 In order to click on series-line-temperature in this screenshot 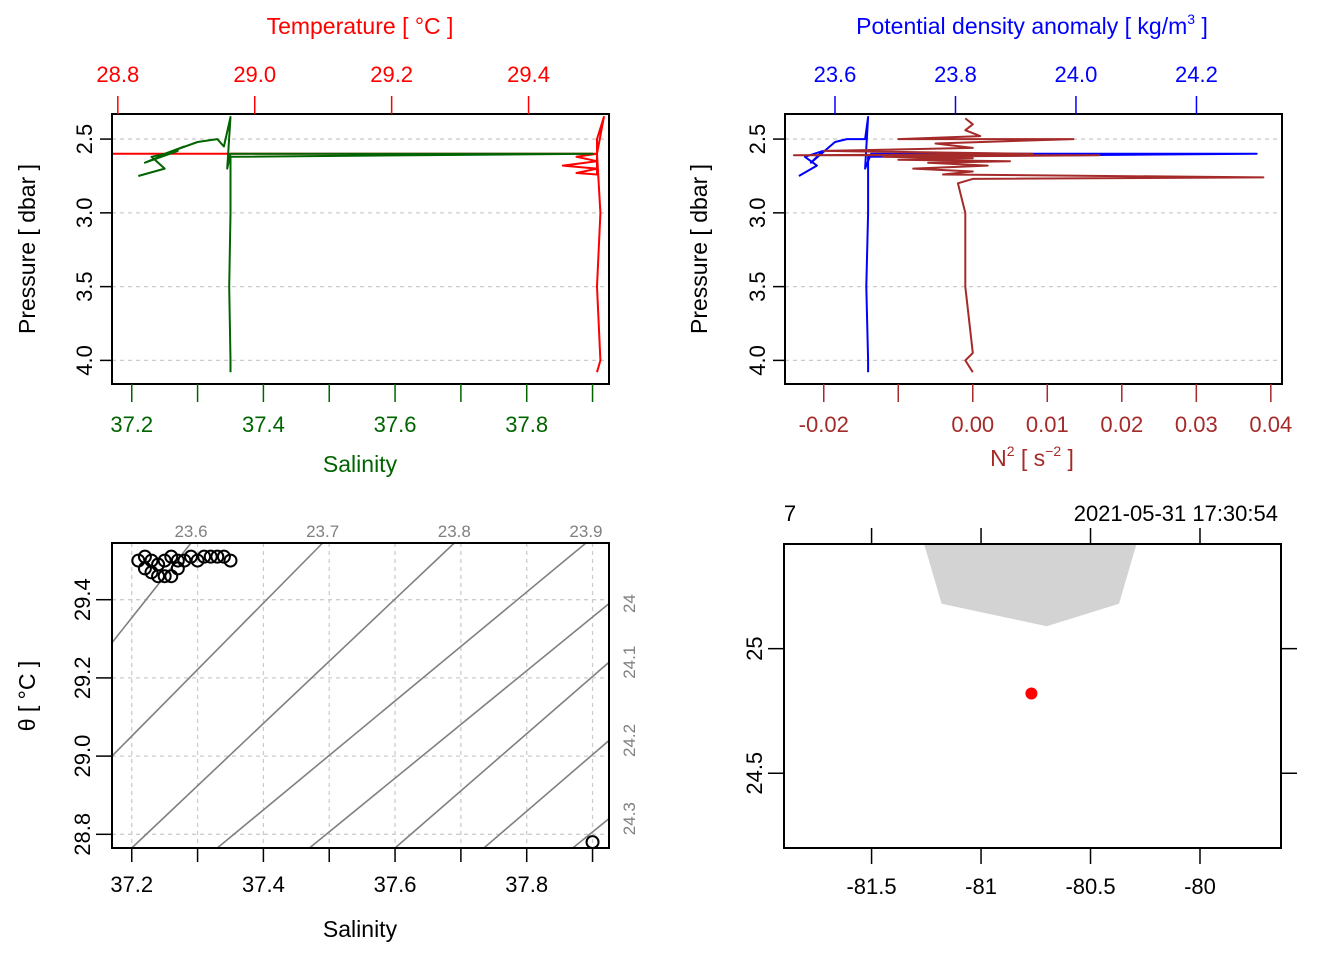, I will do `click(358, 244)`.